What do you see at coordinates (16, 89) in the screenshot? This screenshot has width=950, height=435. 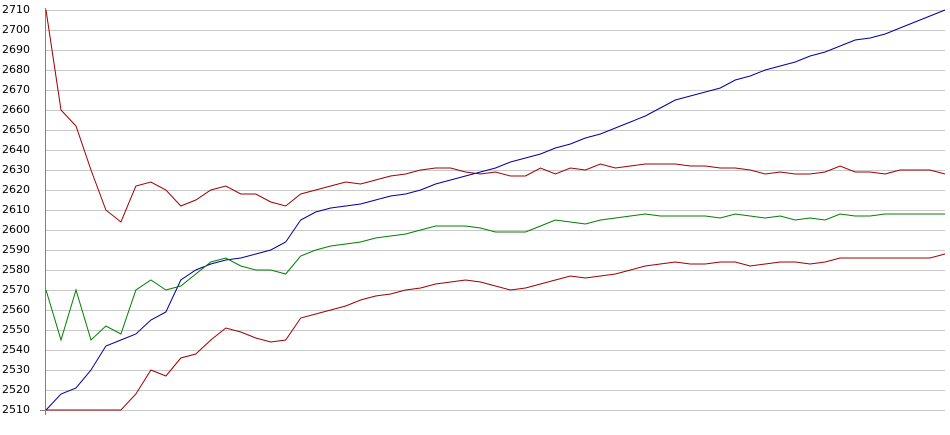 I see `y-tick-label: 2670` at bounding box center [16, 89].